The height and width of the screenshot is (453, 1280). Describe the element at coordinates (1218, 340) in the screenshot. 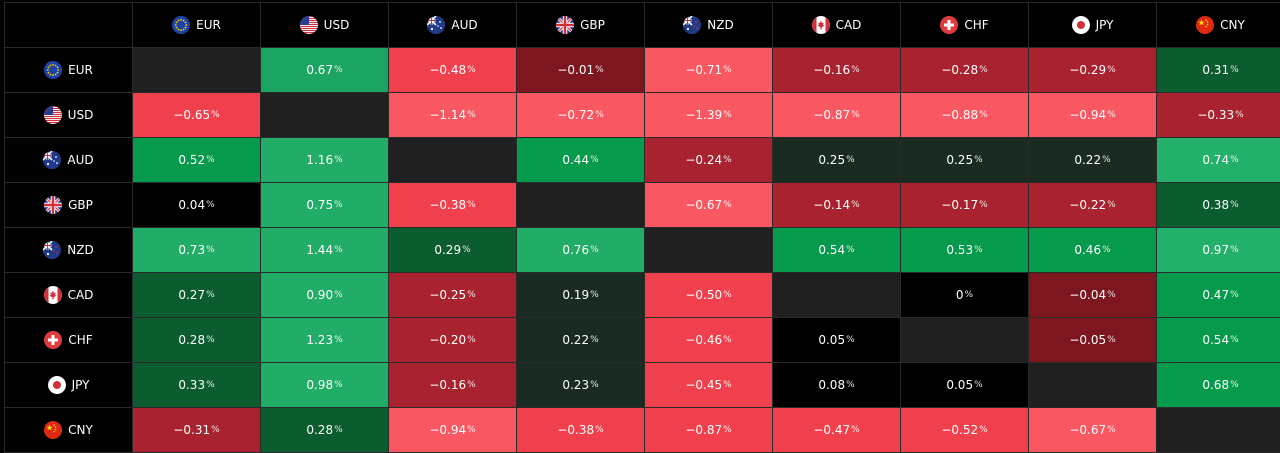

I see `heatmap-cell-chf-cny: 0.54%` at that location.